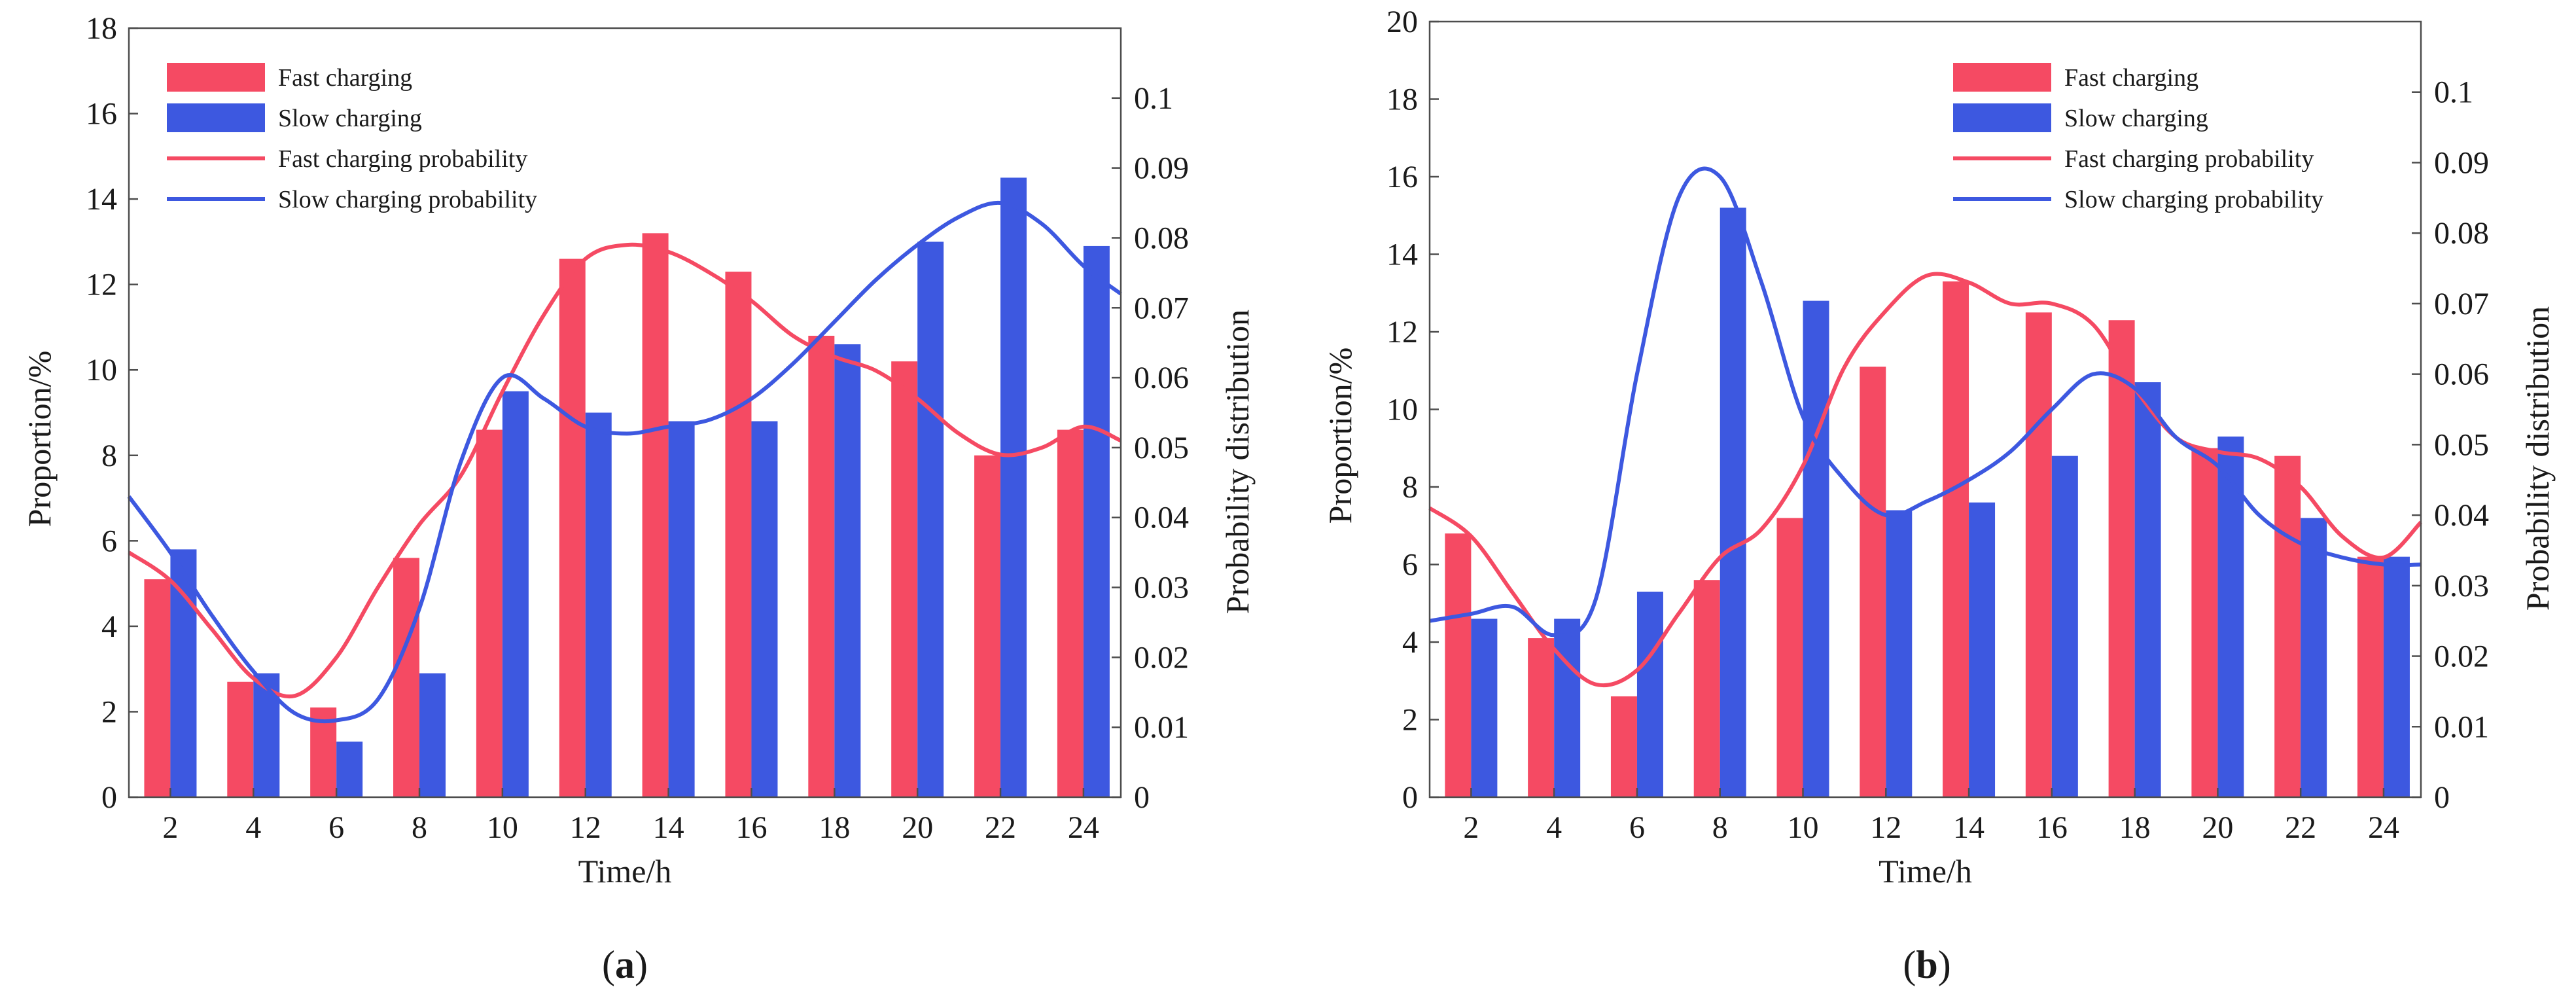 This screenshot has height=1004, width=2576. What do you see at coordinates (2461, 444) in the screenshot?
I see `y2-tick-label: 0.05` at bounding box center [2461, 444].